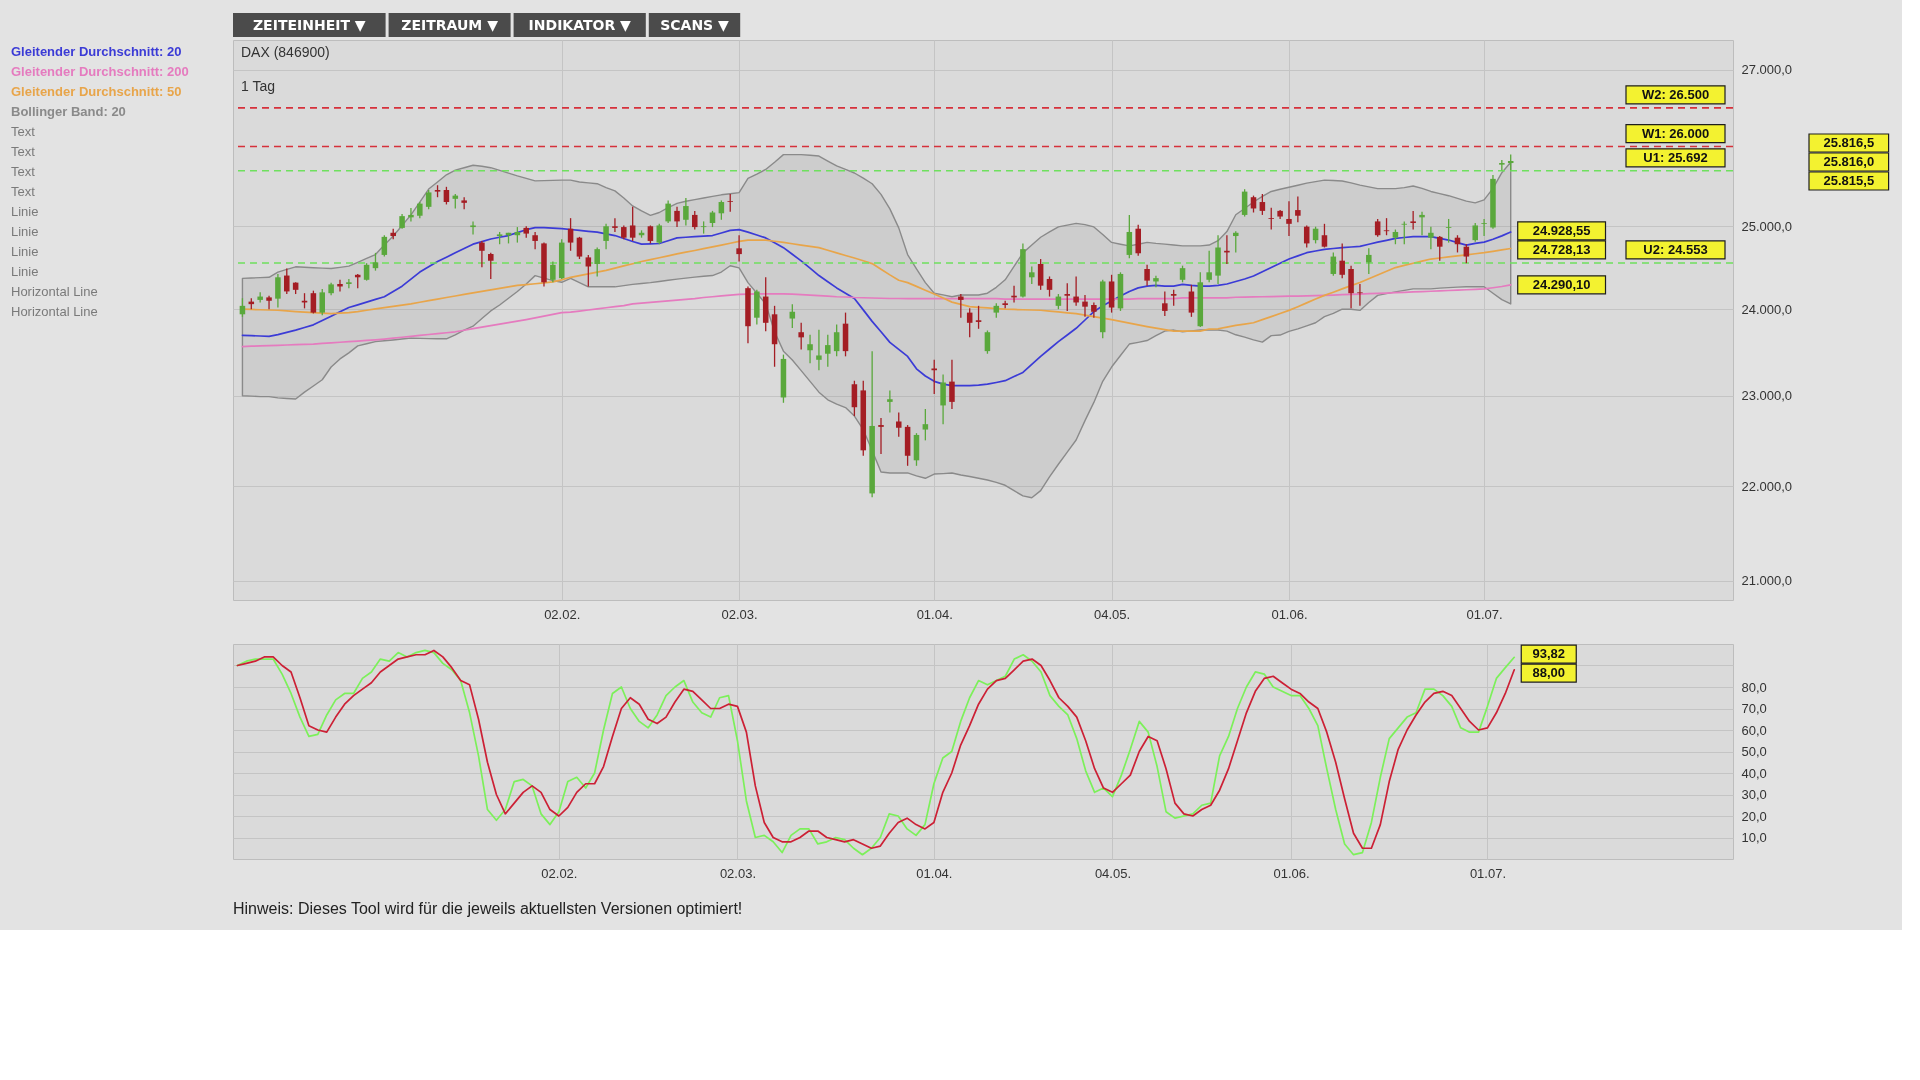 The width and height of the screenshot is (1920, 1080). I want to click on y-tick-label: 20,0, so click(1754, 816).